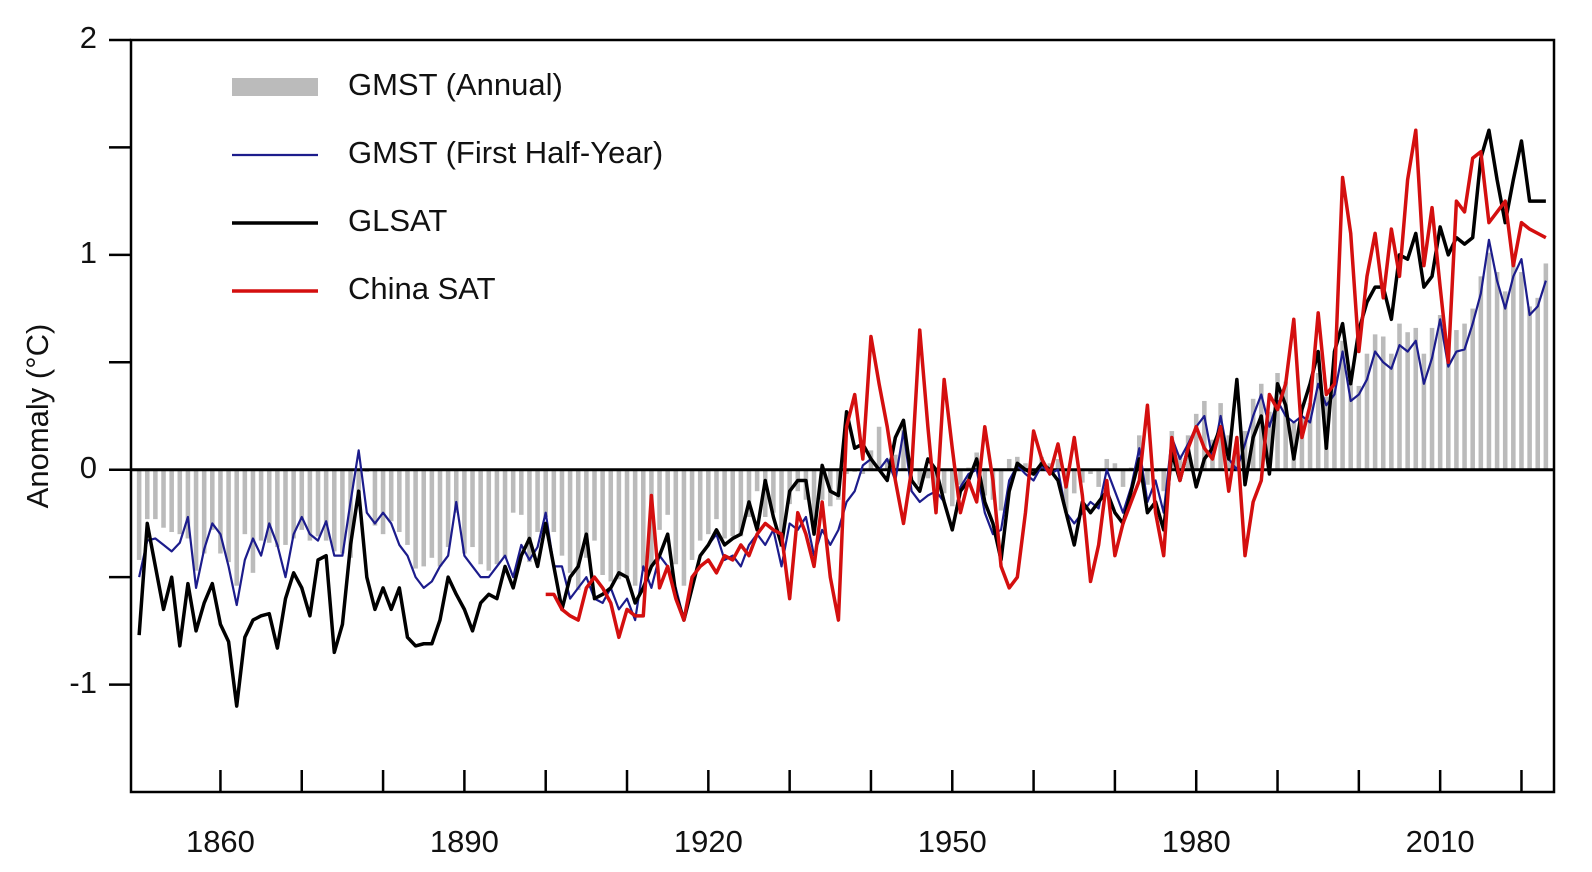 The height and width of the screenshot is (872, 1592). Describe the element at coordinates (88, 252) in the screenshot. I see `y-tick-label: 1` at that location.